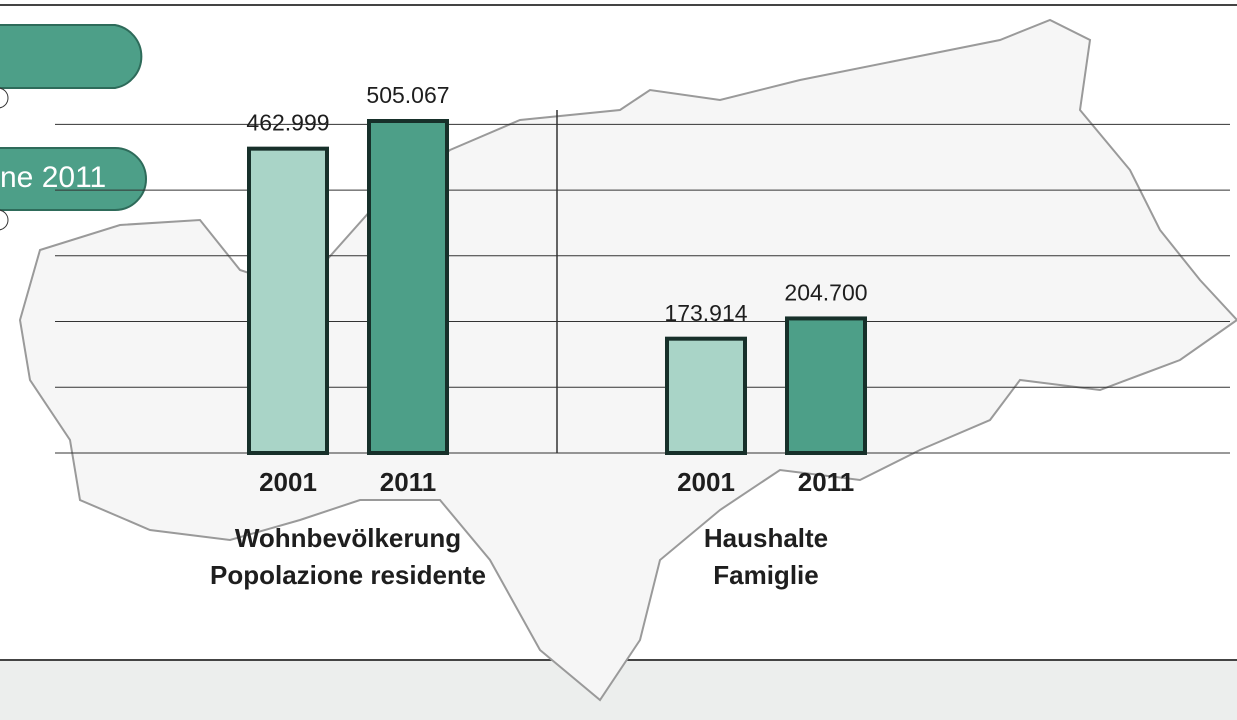 The width and height of the screenshot is (1237, 720). What do you see at coordinates (407, 95) in the screenshot?
I see `value-label: 505.067` at bounding box center [407, 95].